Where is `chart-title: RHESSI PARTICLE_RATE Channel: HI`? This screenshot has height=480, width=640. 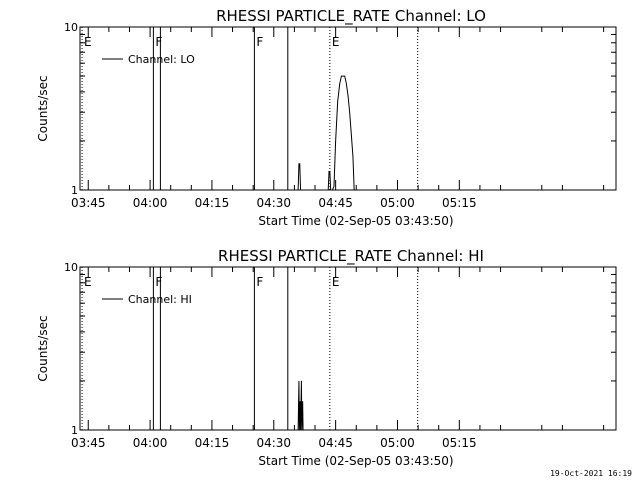 chart-title: RHESSI PARTICLE_RATE Channel: HI is located at coordinates (351, 256).